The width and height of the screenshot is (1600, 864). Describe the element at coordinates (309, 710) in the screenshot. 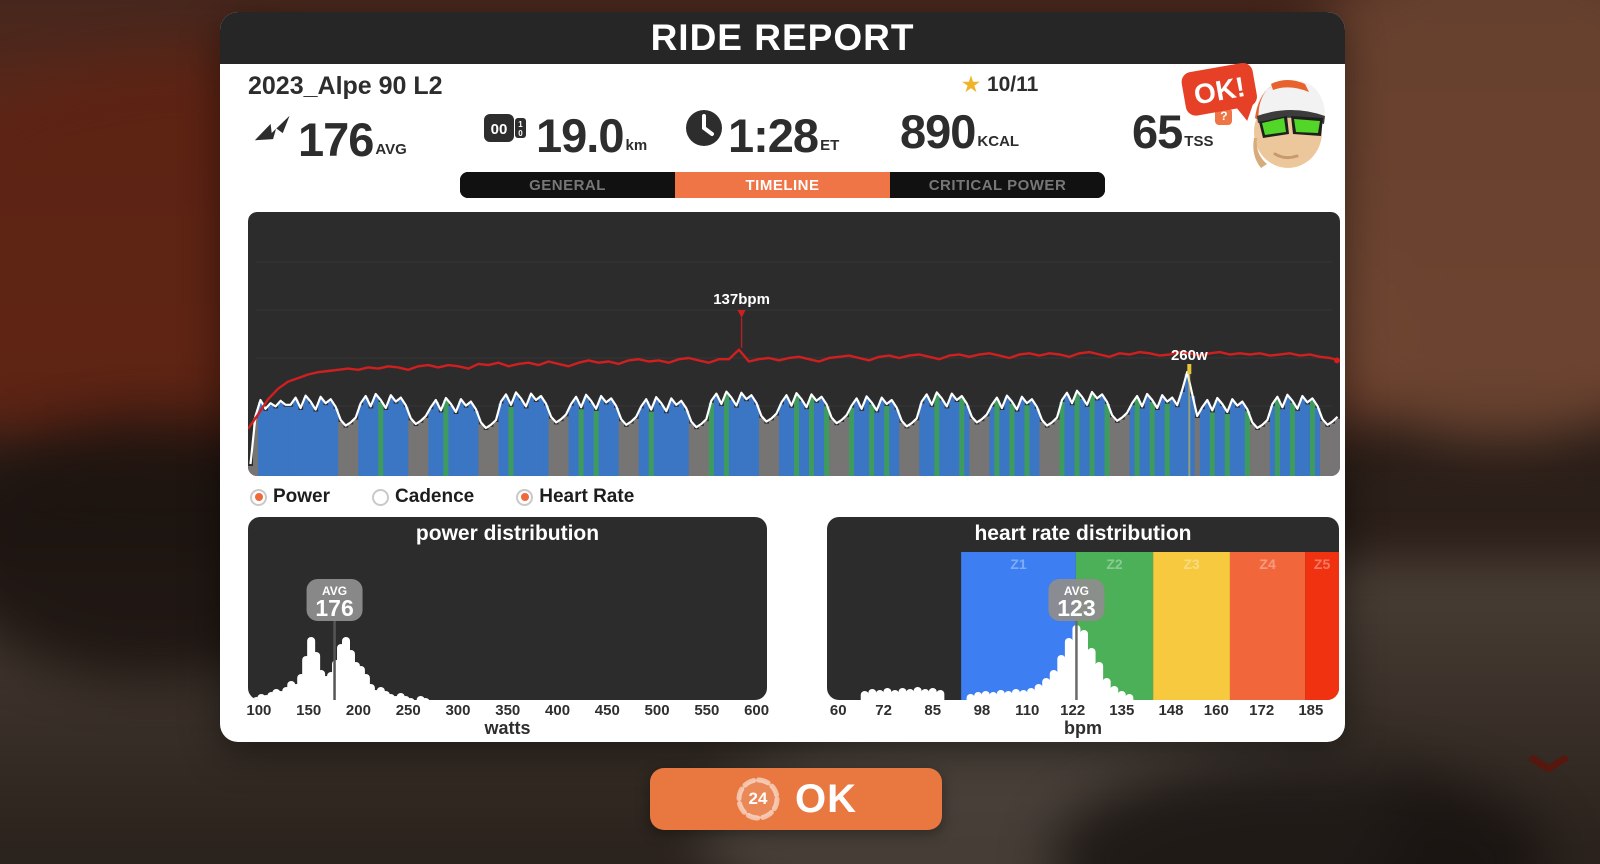

I see `axis-tick: 150` at that location.